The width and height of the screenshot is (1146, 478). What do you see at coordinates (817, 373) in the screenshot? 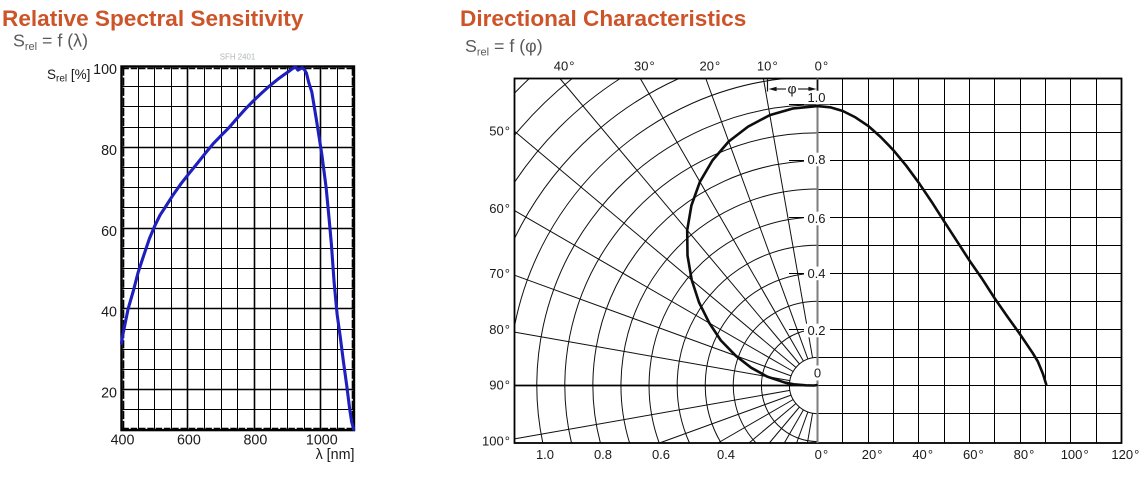
I see `svg-text: 0` at bounding box center [817, 373].